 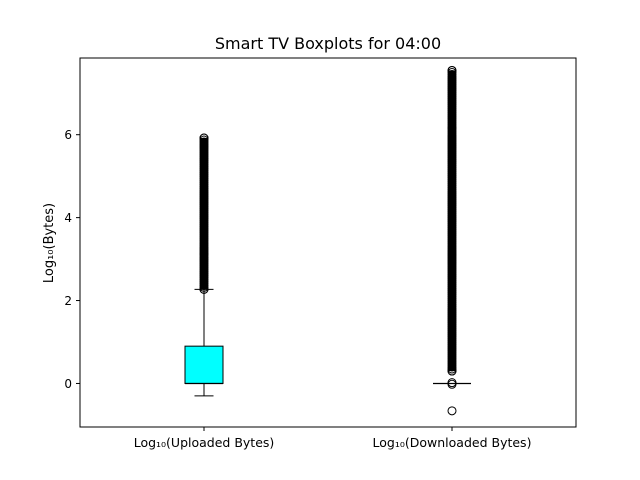 What do you see at coordinates (204, 442) in the screenshot?
I see `x-tick-label: Log₁₀(Uploaded Bytes)` at bounding box center [204, 442].